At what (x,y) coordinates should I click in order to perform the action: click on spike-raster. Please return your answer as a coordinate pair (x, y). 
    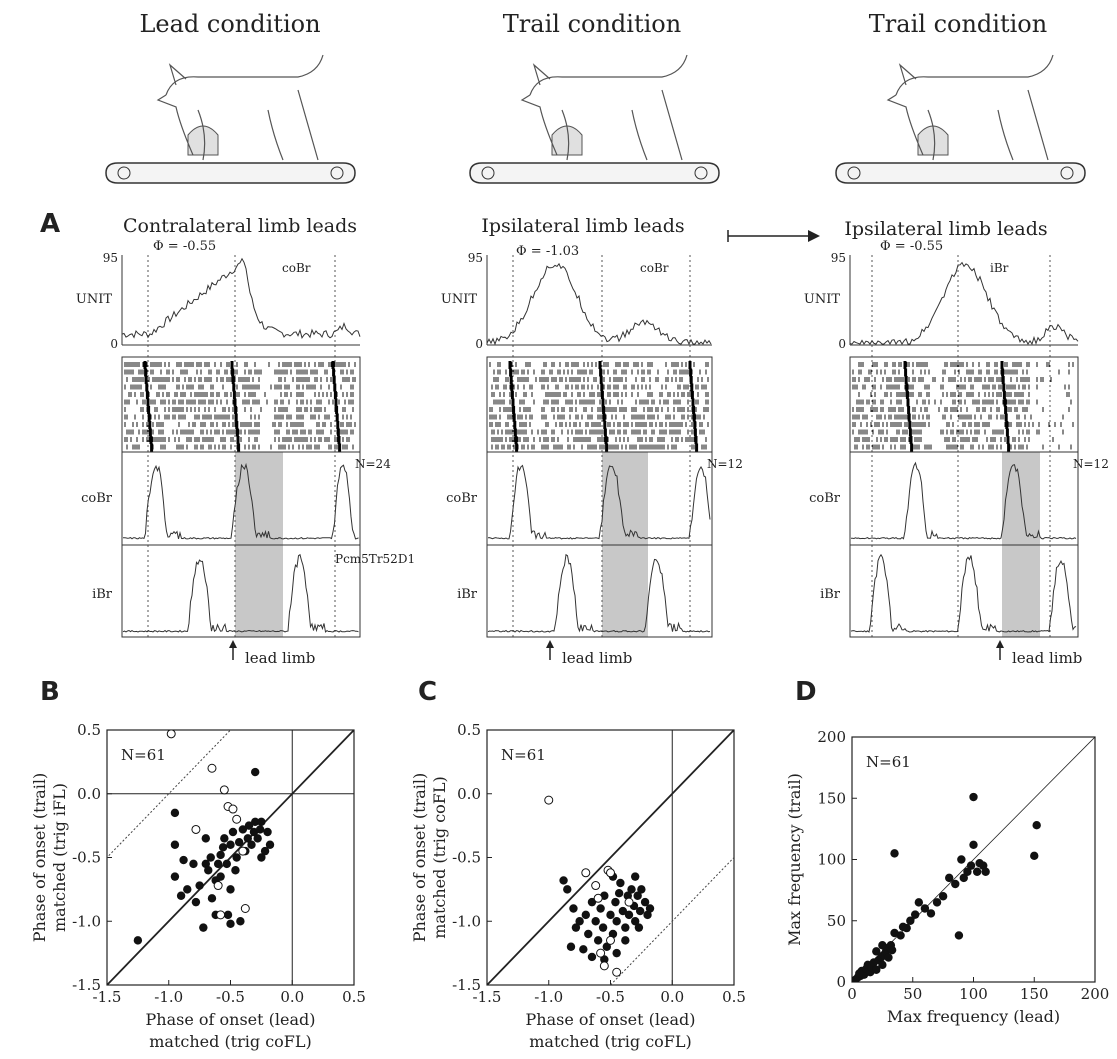
    Looking at the image, I should click on (240, 406).